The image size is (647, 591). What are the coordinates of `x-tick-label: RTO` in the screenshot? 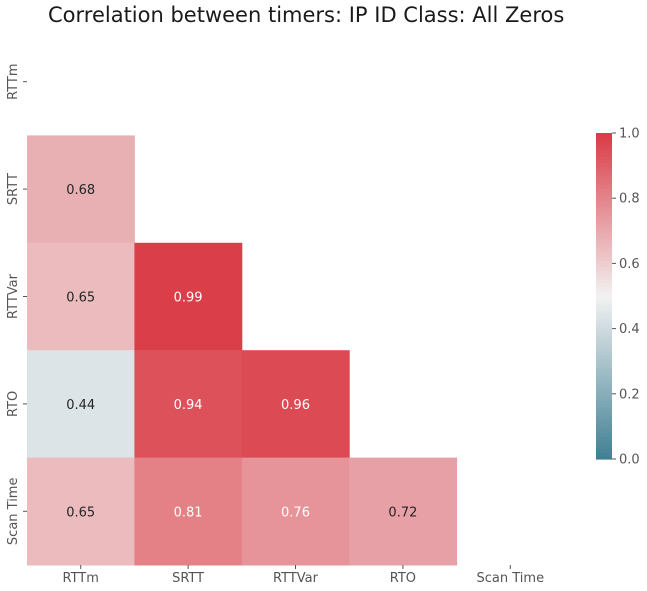 It's located at (403, 578).